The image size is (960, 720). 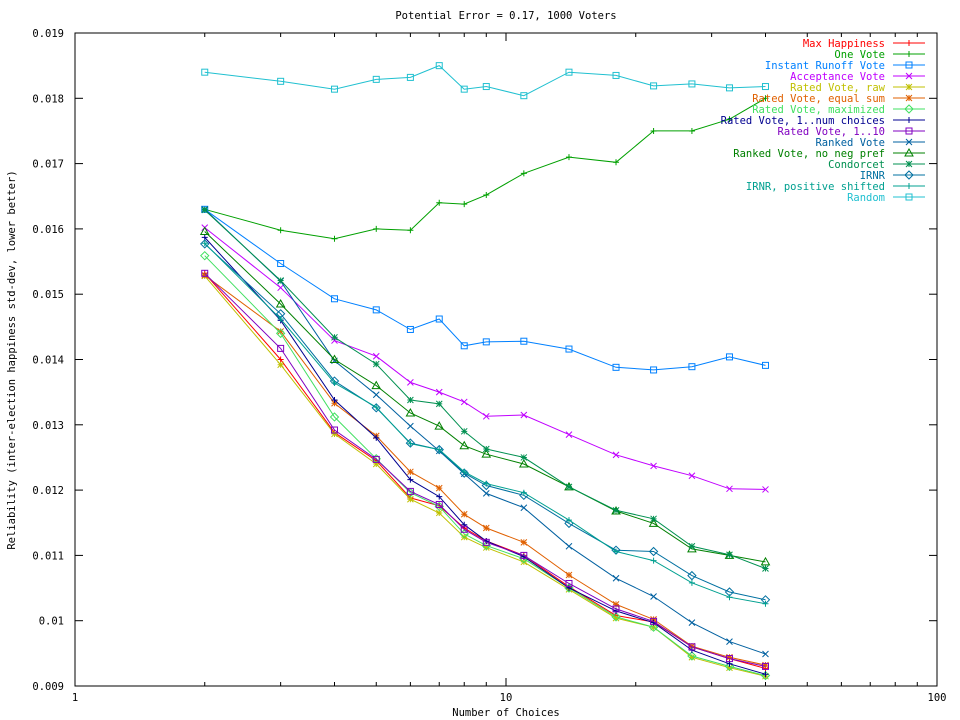 I want to click on x-tick-label: 1, so click(x=75, y=698).